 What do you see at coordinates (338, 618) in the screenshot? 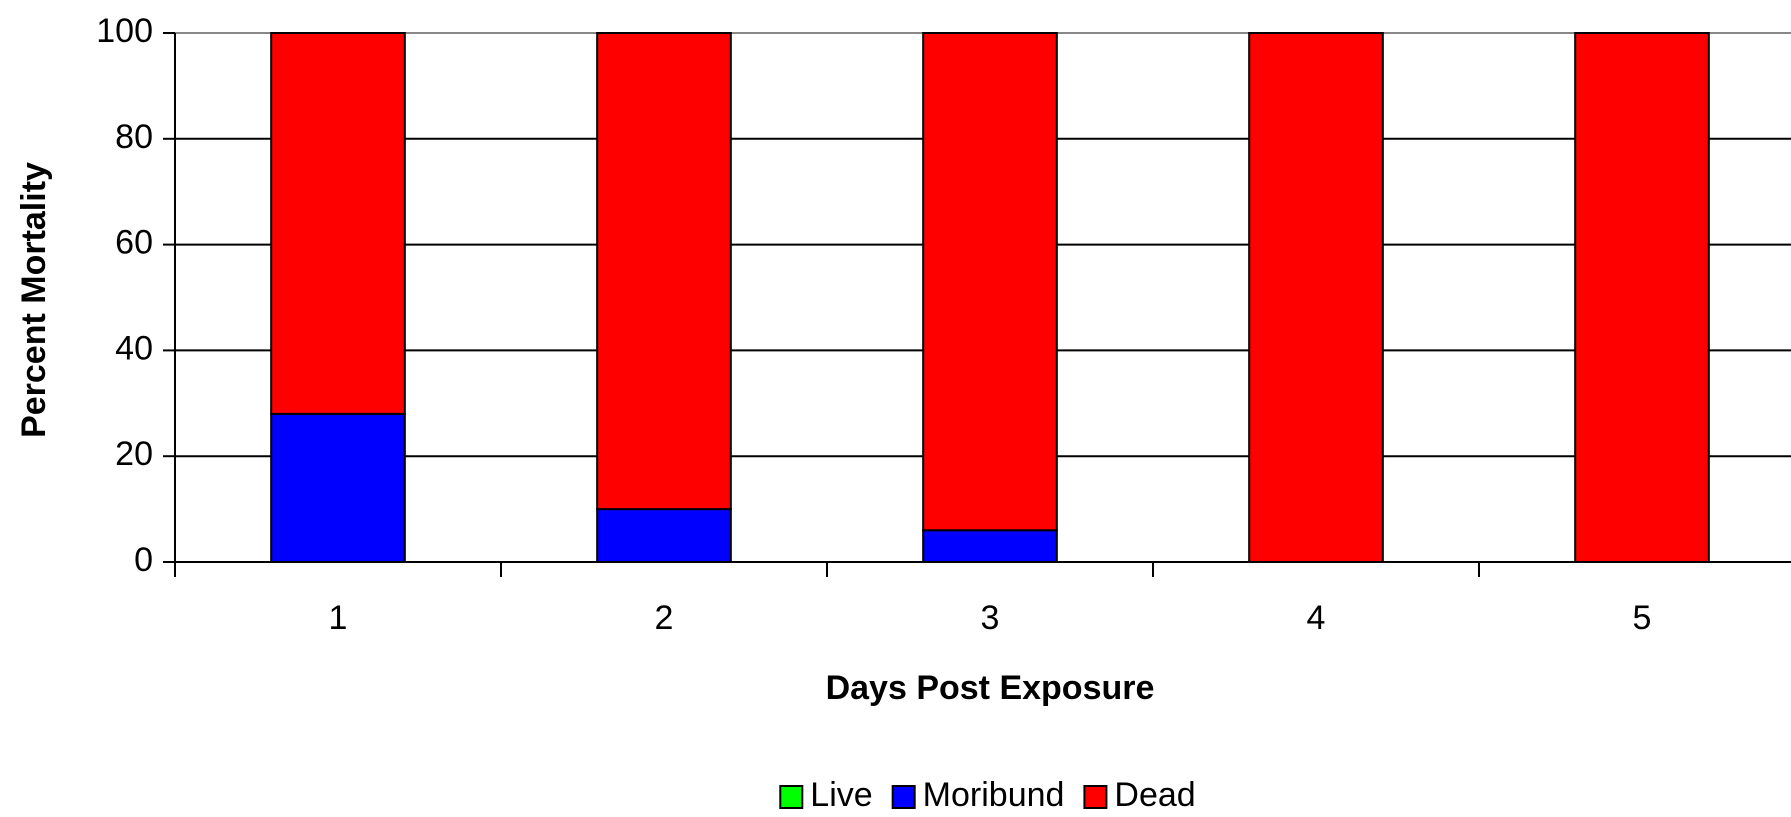
I see `x-tick-label: 1` at bounding box center [338, 618].